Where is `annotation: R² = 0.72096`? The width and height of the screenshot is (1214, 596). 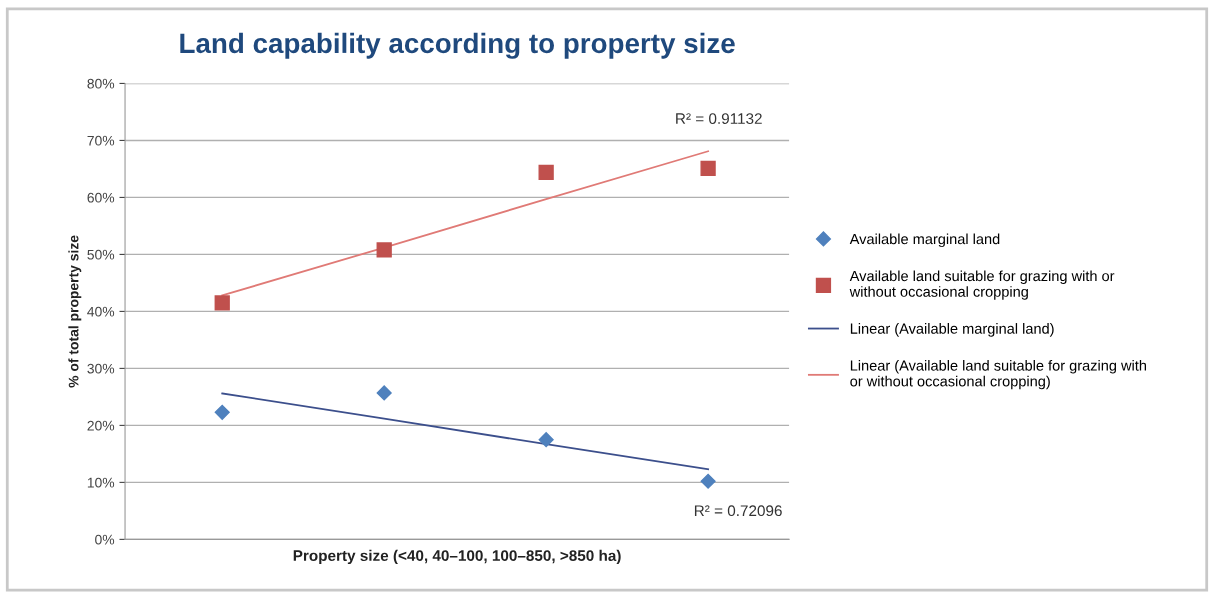
annotation: R² = 0.72096 is located at coordinates (738, 511).